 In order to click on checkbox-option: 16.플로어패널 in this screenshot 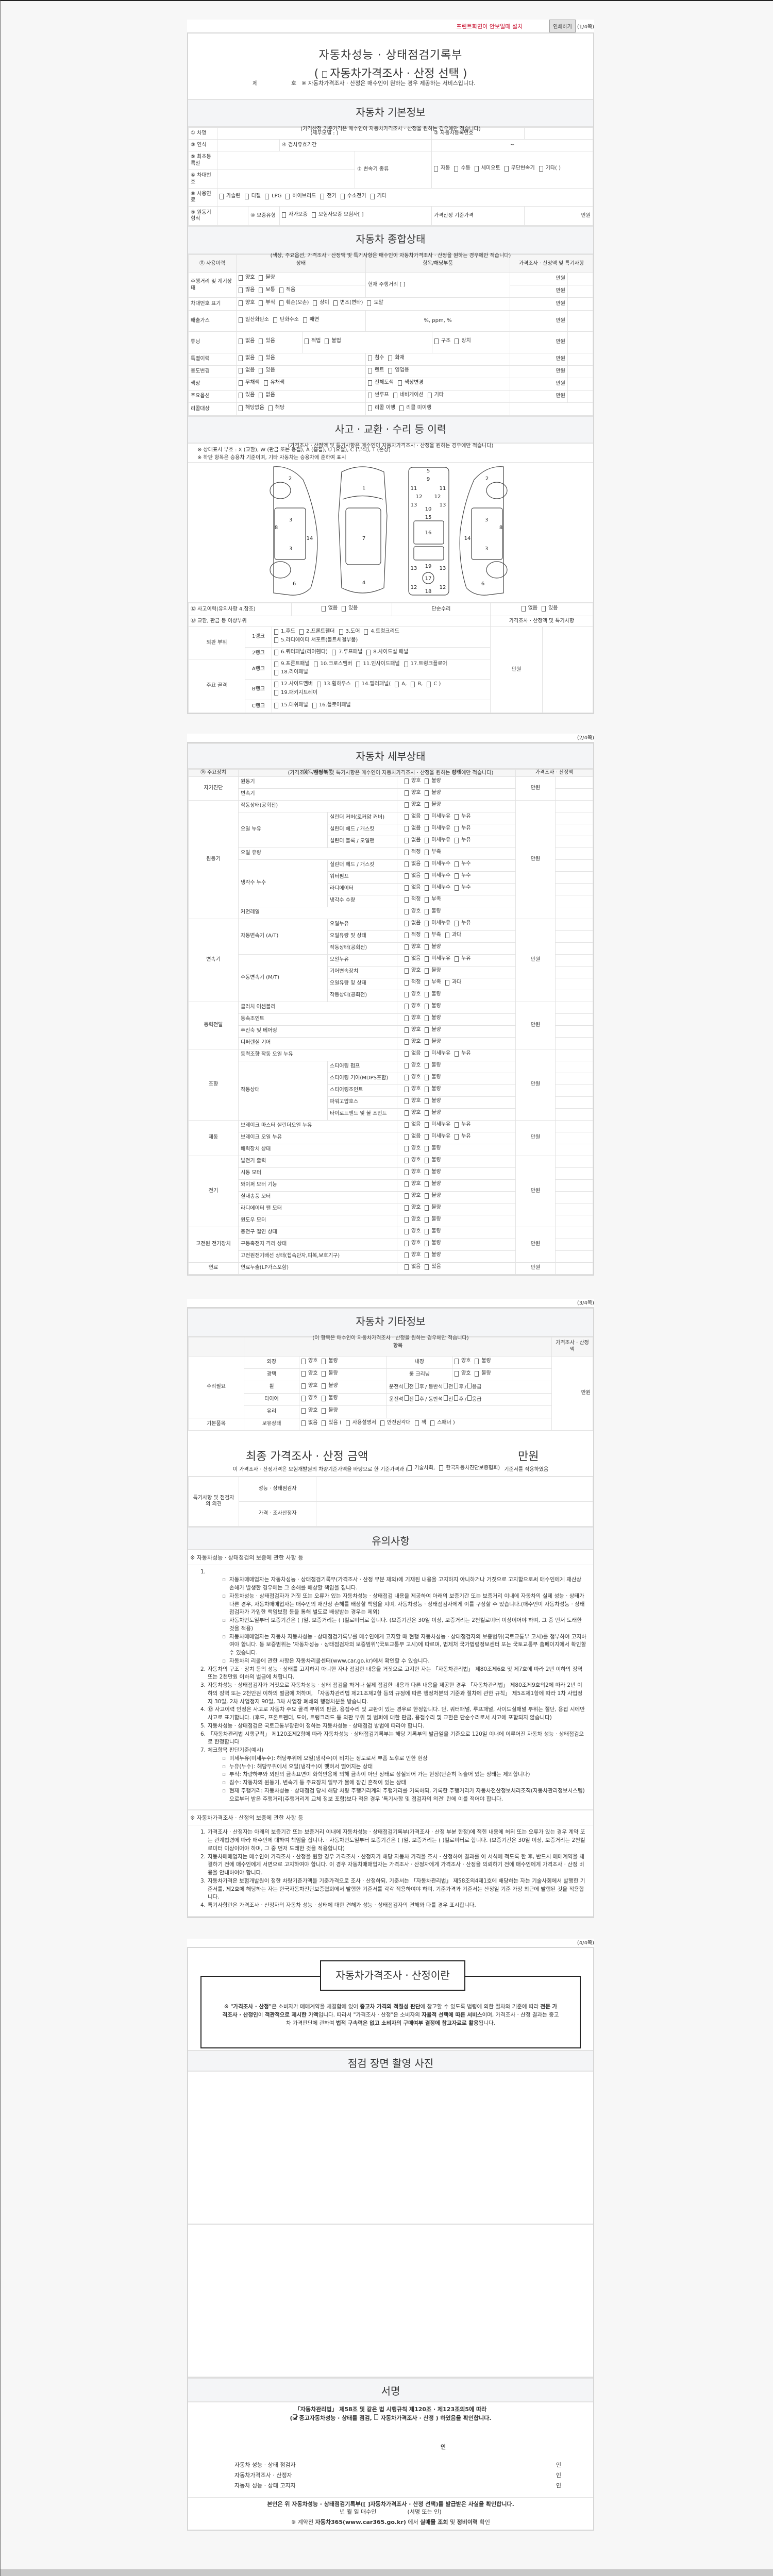, I will do `click(331, 705)`.